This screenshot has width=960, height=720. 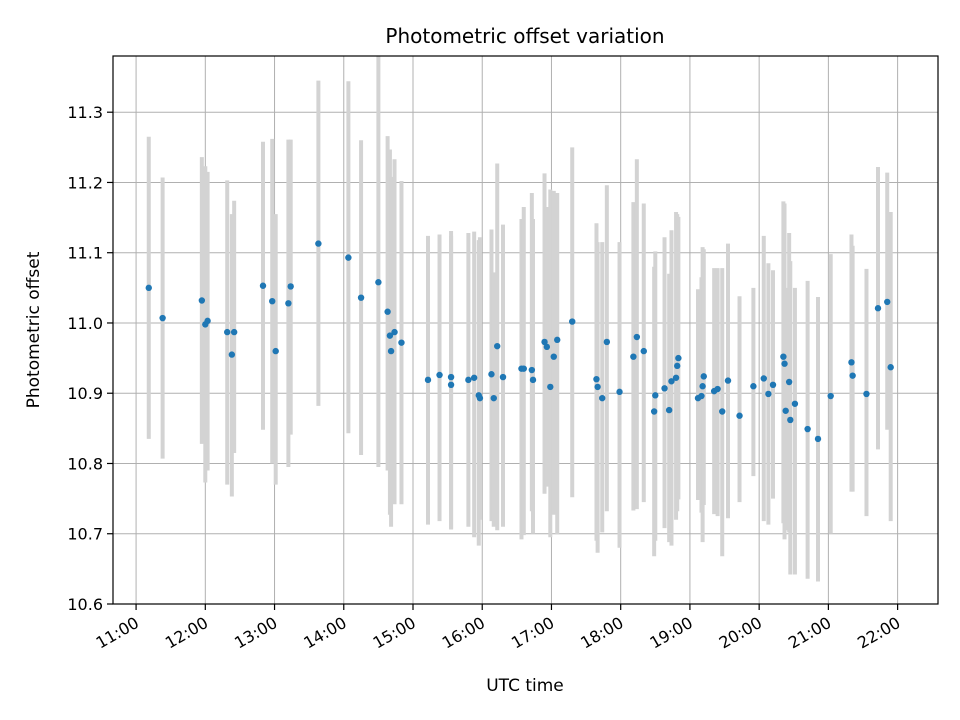 What do you see at coordinates (524, 36) in the screenshot?
I see `chart-title: Photometric offset variation` at bounding box center [524, 36].